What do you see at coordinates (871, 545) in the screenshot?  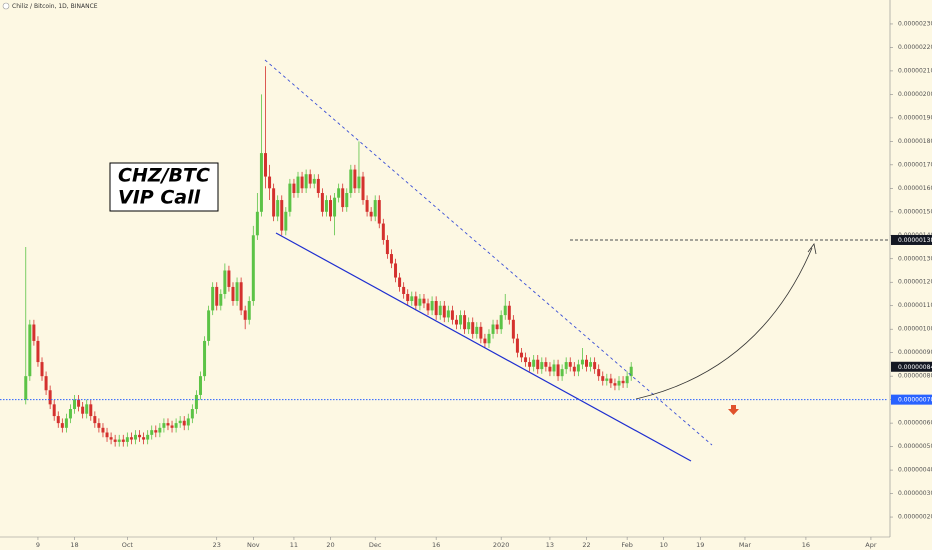 I see `x-tick-label: Apr` at bounding box center [871, 545].